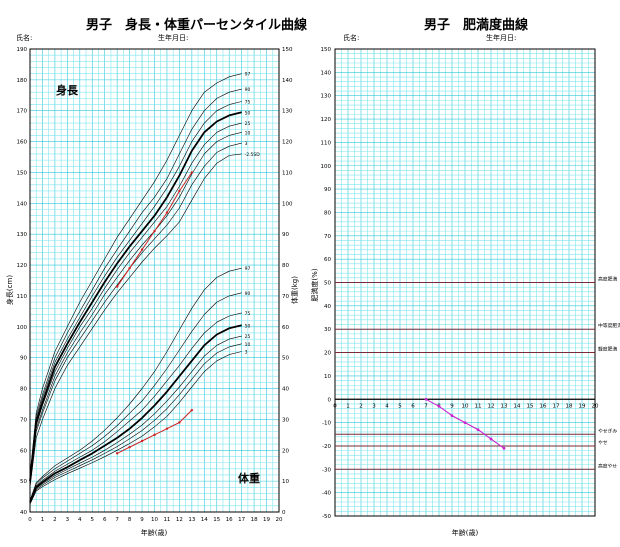 The image size is (620, 547). What do you see at coordinates (248, 90) in the screenshot?
I see `height-percentile-label: 90` at bounding box center [248, 90].